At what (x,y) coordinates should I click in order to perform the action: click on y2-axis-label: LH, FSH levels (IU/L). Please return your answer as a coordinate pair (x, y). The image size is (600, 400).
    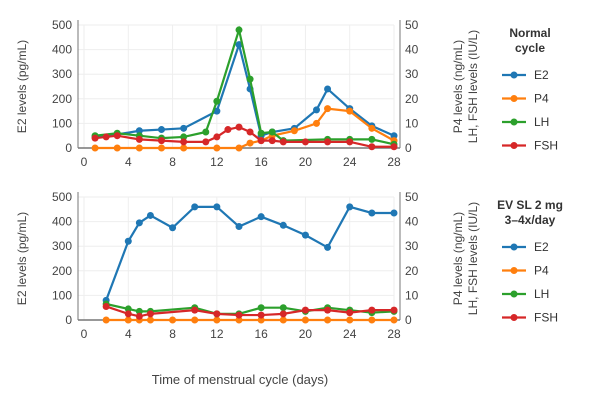
    Looking at the image, I should click on (473, 86).